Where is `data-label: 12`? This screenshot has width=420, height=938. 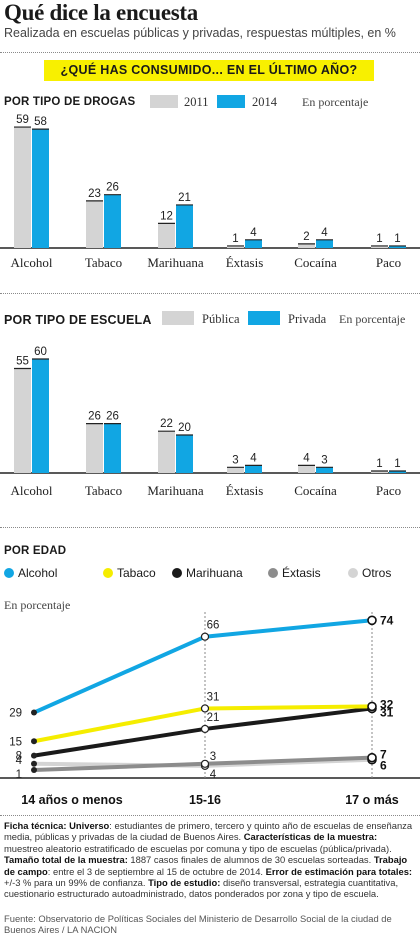
data-label: 12 is located at coordinates (166, 216).